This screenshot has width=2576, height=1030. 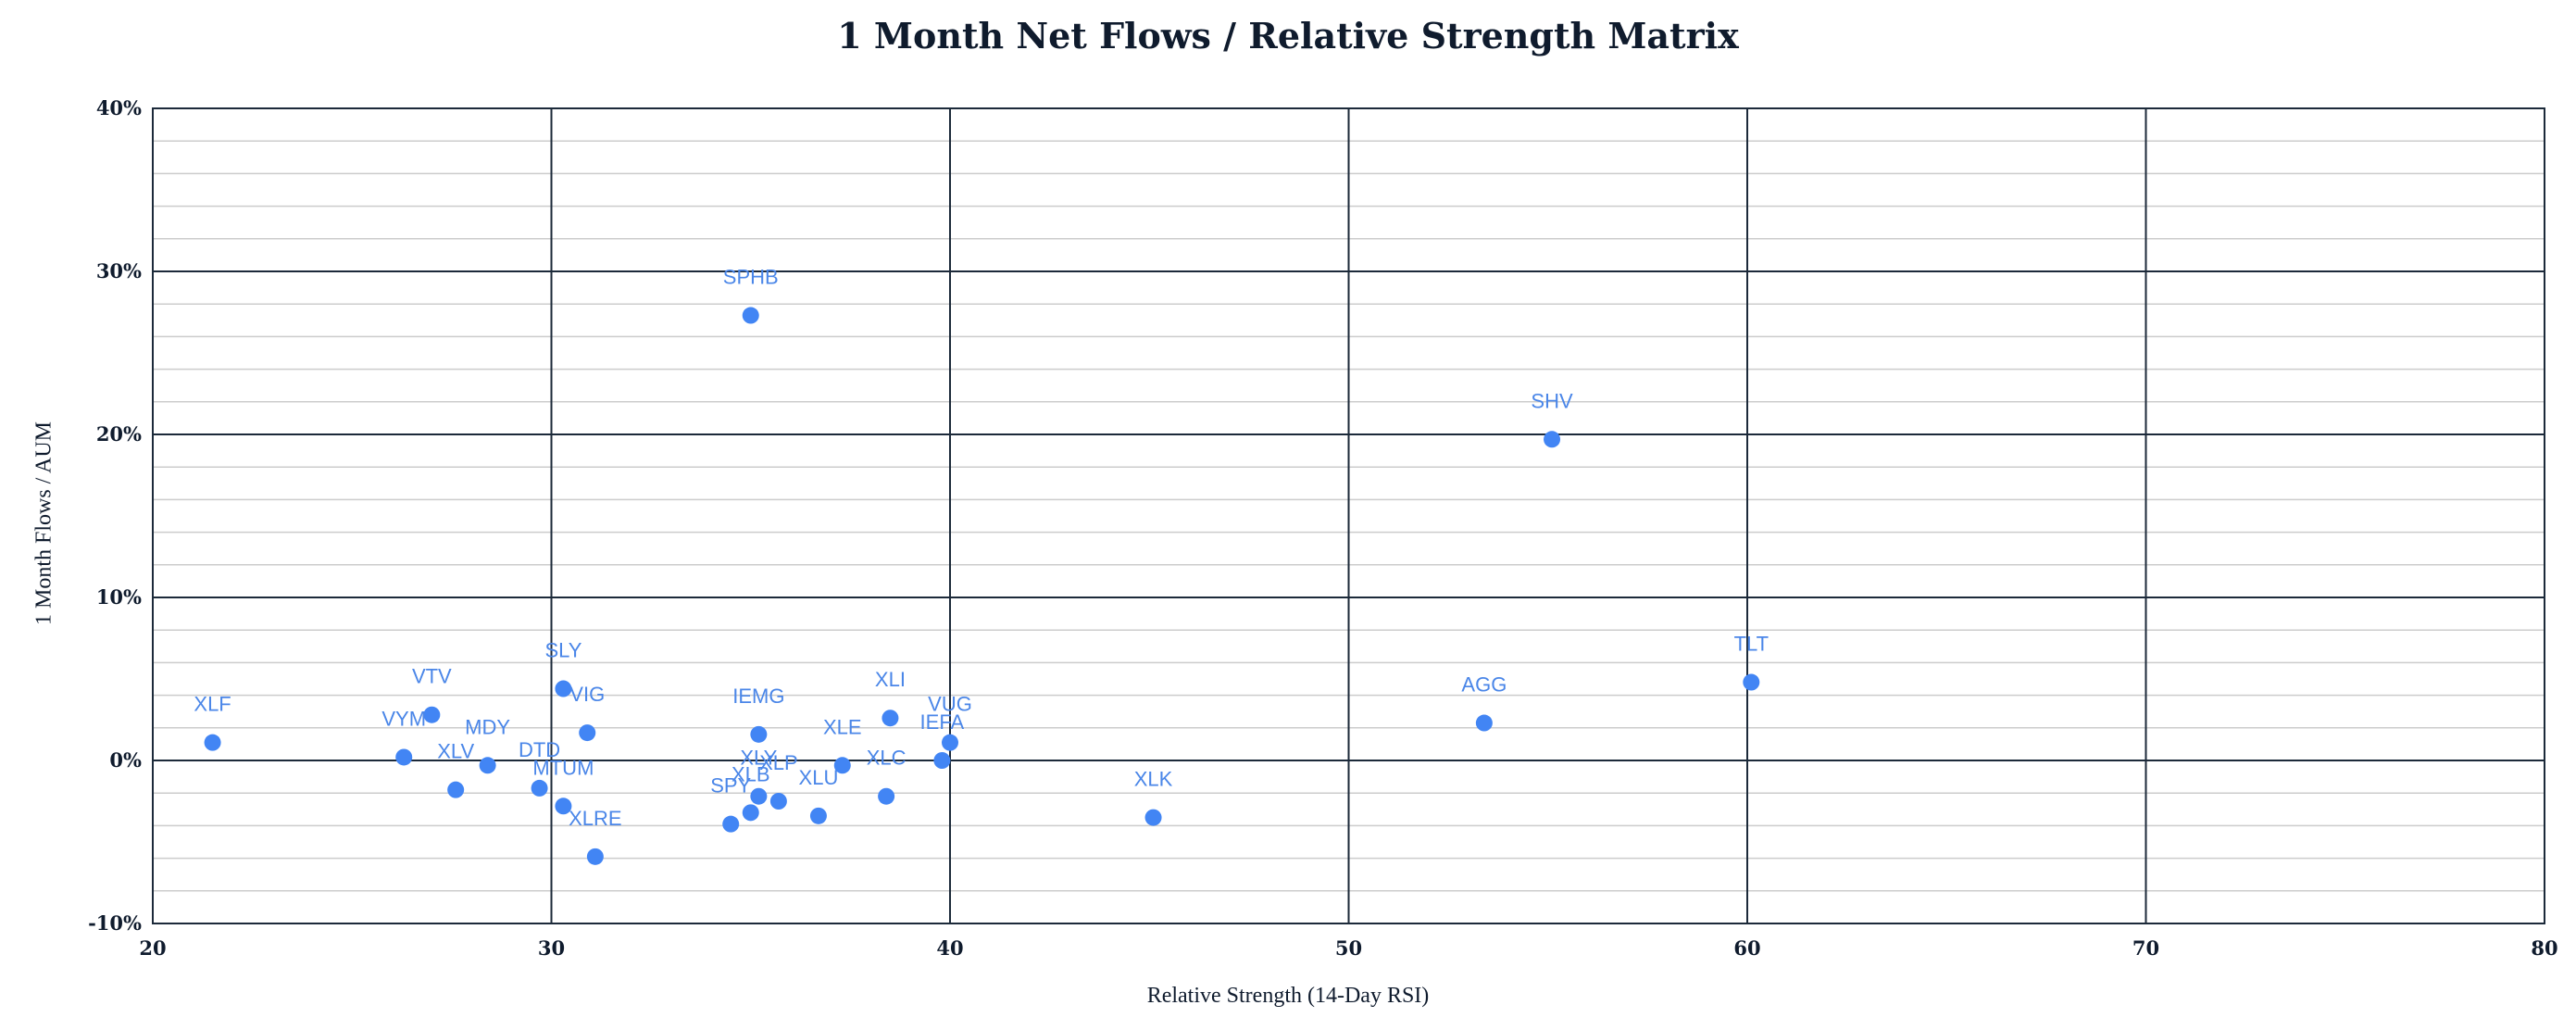 I want to click on point-label: XLP, so click(x=778, y=762).